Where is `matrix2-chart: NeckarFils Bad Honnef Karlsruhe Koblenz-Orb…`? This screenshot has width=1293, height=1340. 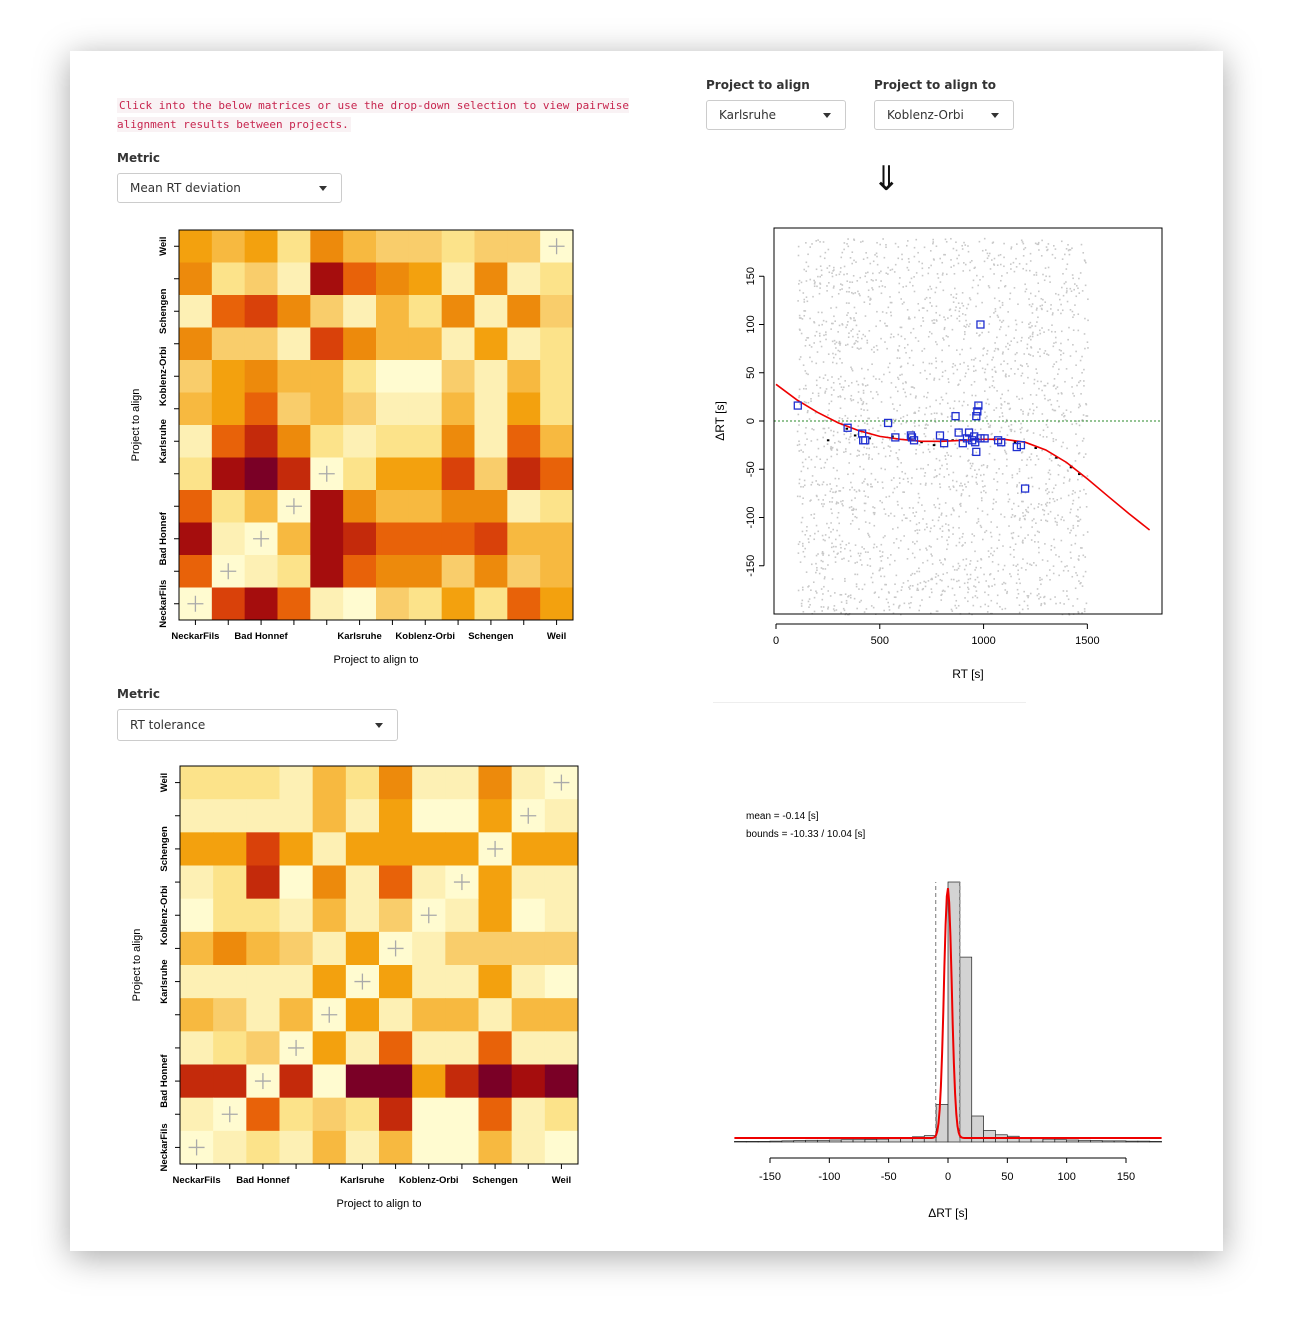
matrix2-chart: NeckarFils Bad Honnef Karlsruhe Koblenz-Orb… is located at coordinates (355, 987).